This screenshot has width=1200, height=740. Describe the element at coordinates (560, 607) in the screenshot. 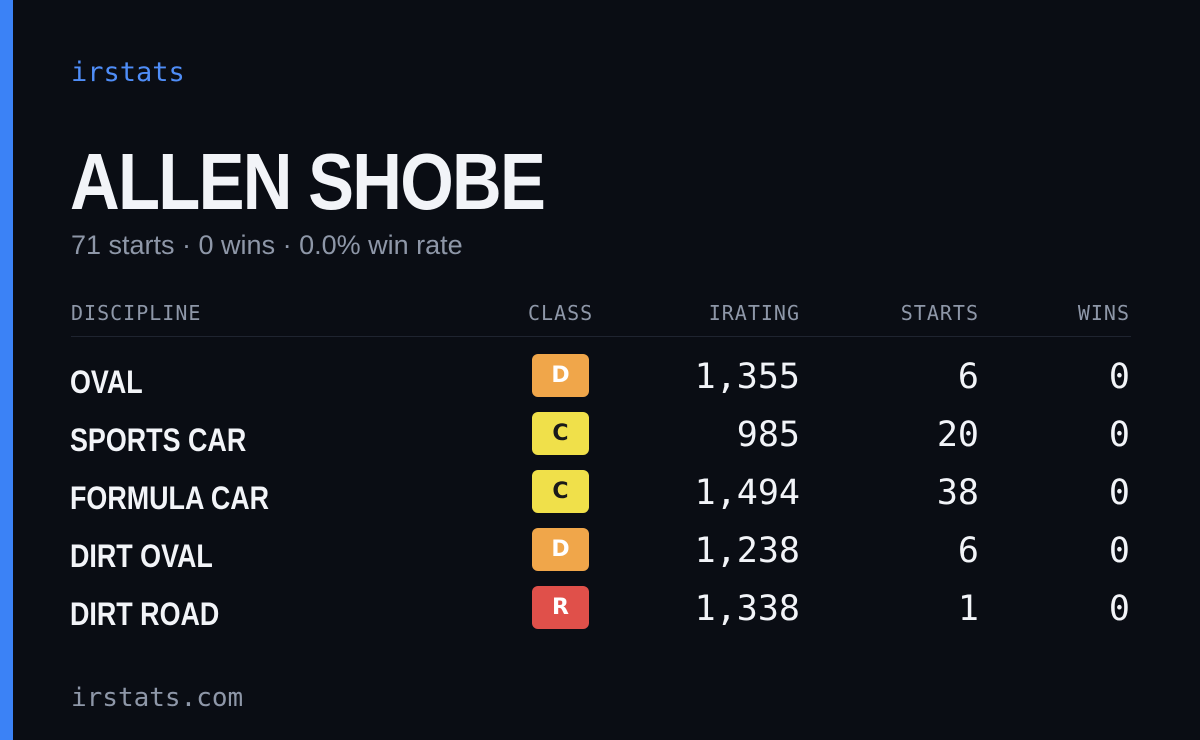

I see `class-badge: R` at that location.